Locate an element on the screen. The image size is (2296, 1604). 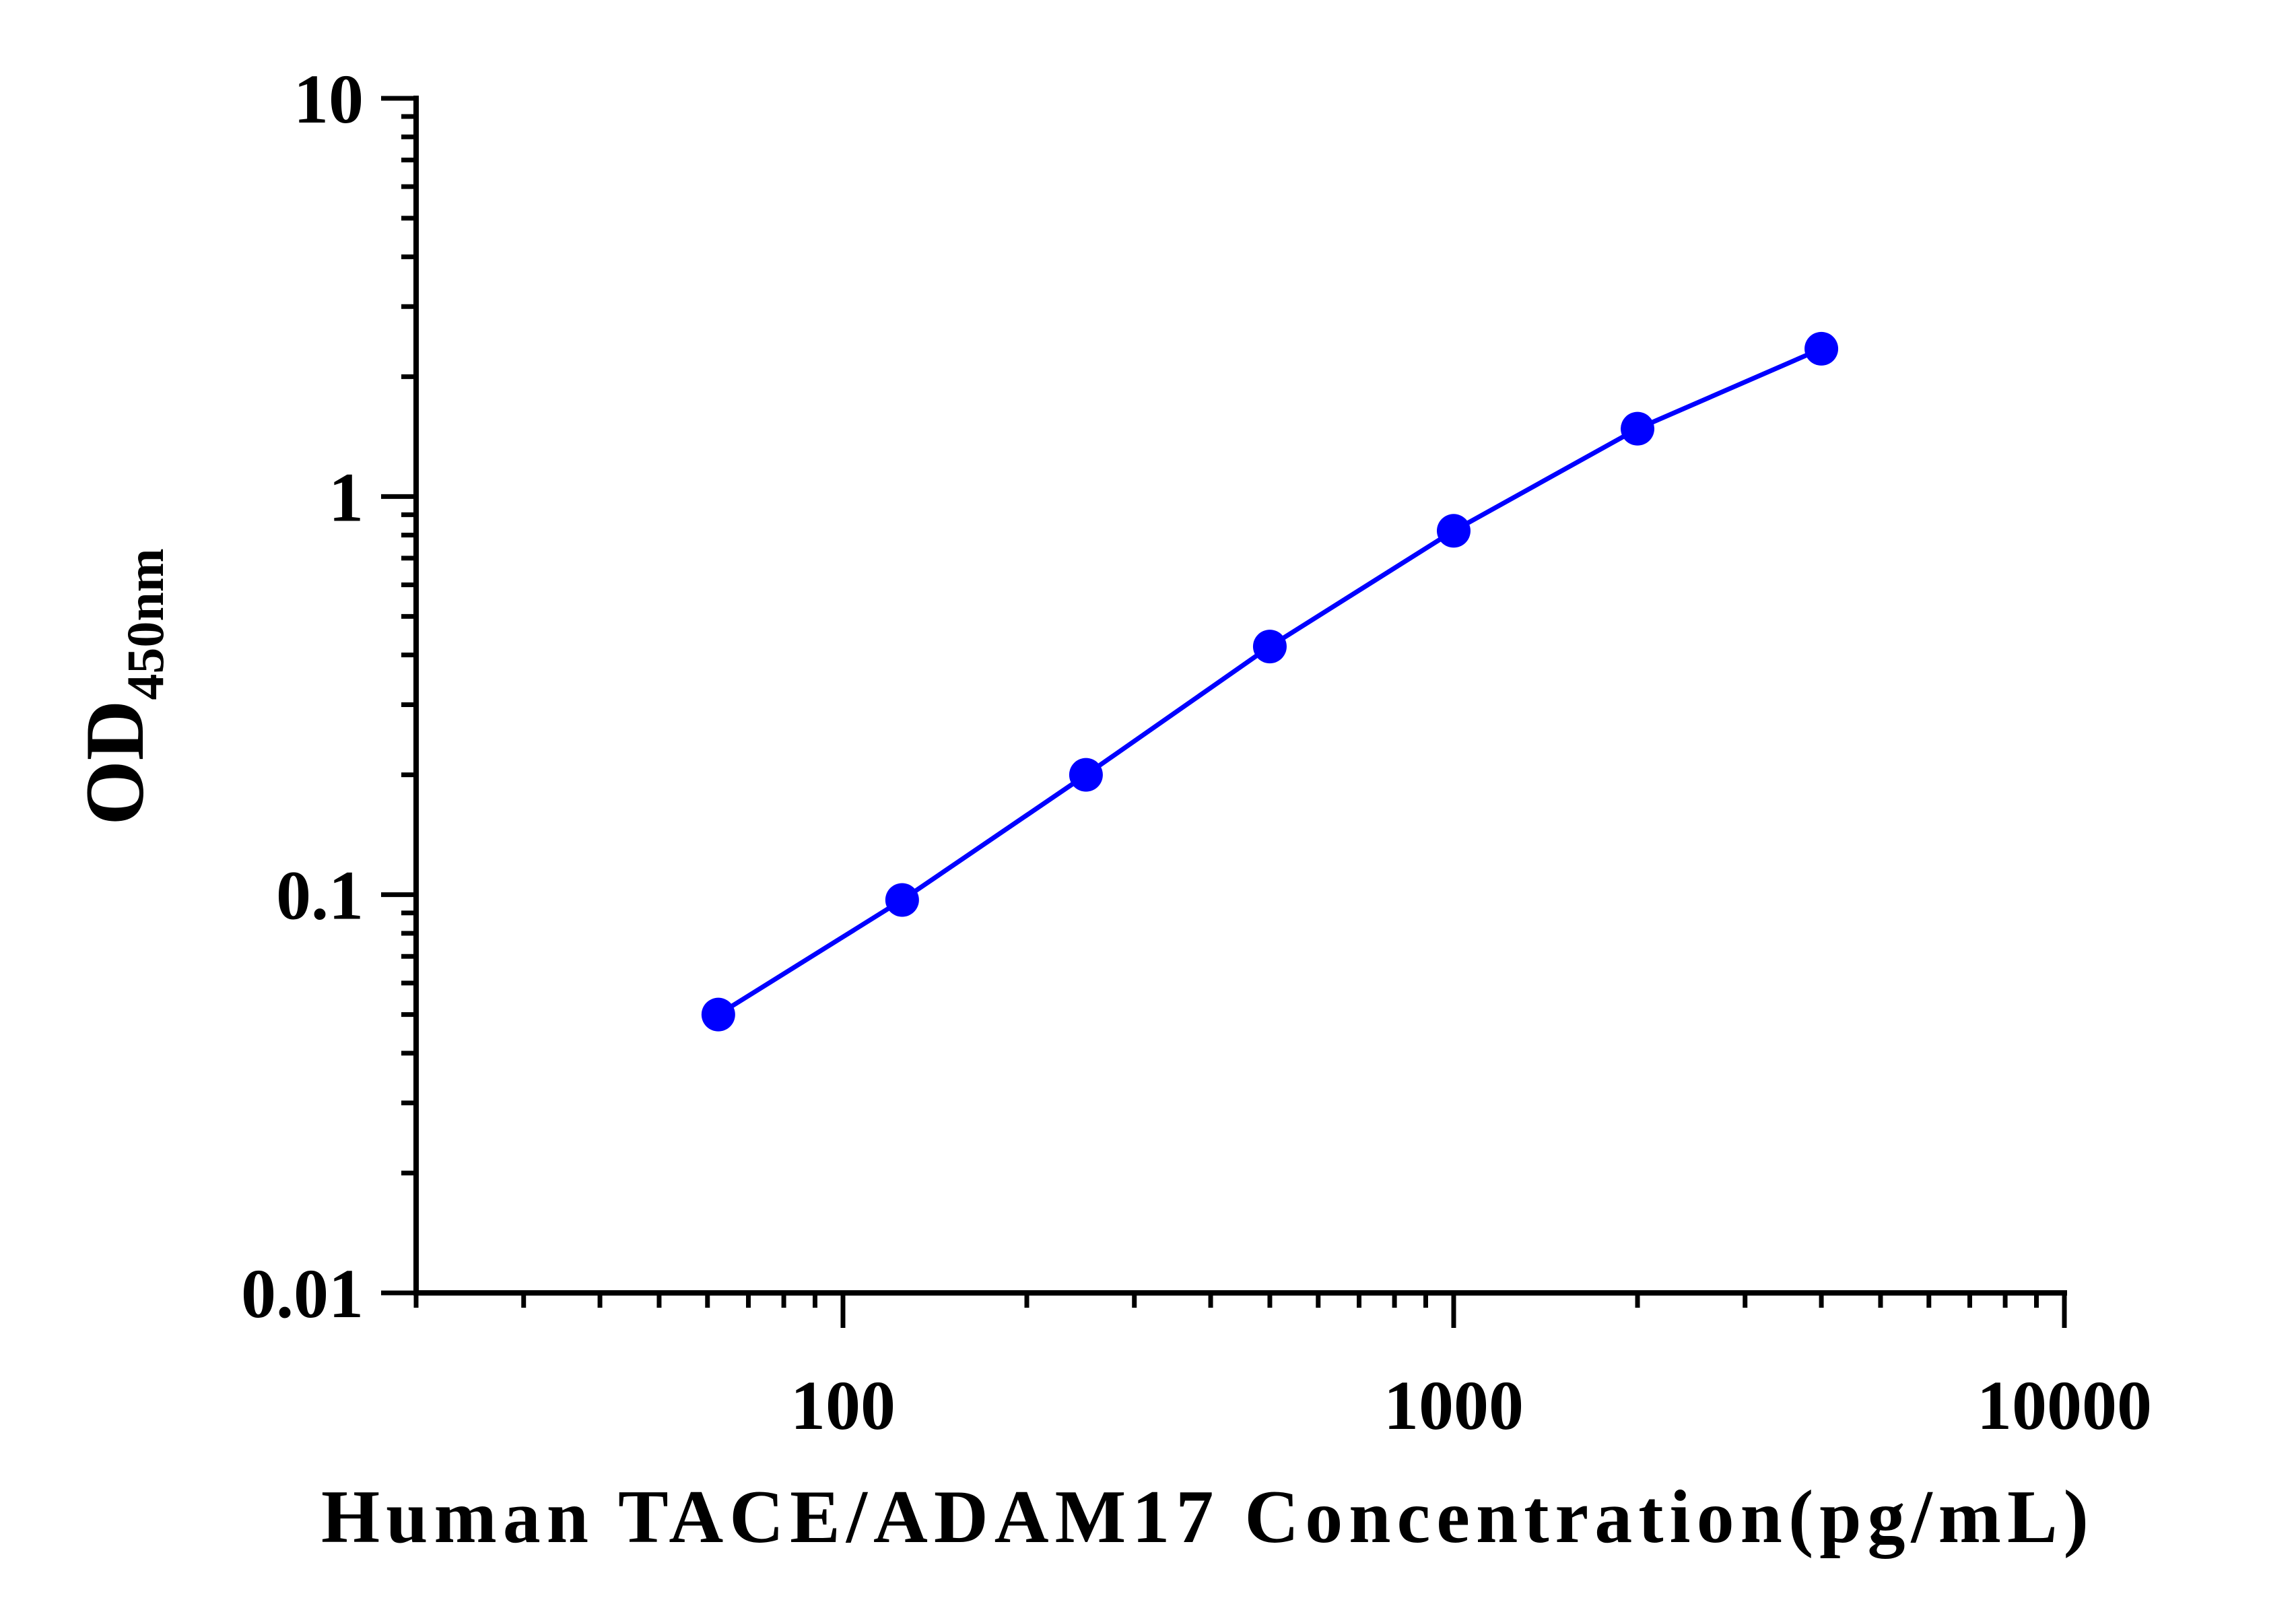
y-tick-label: 10 is located at coordinates (329, 99).